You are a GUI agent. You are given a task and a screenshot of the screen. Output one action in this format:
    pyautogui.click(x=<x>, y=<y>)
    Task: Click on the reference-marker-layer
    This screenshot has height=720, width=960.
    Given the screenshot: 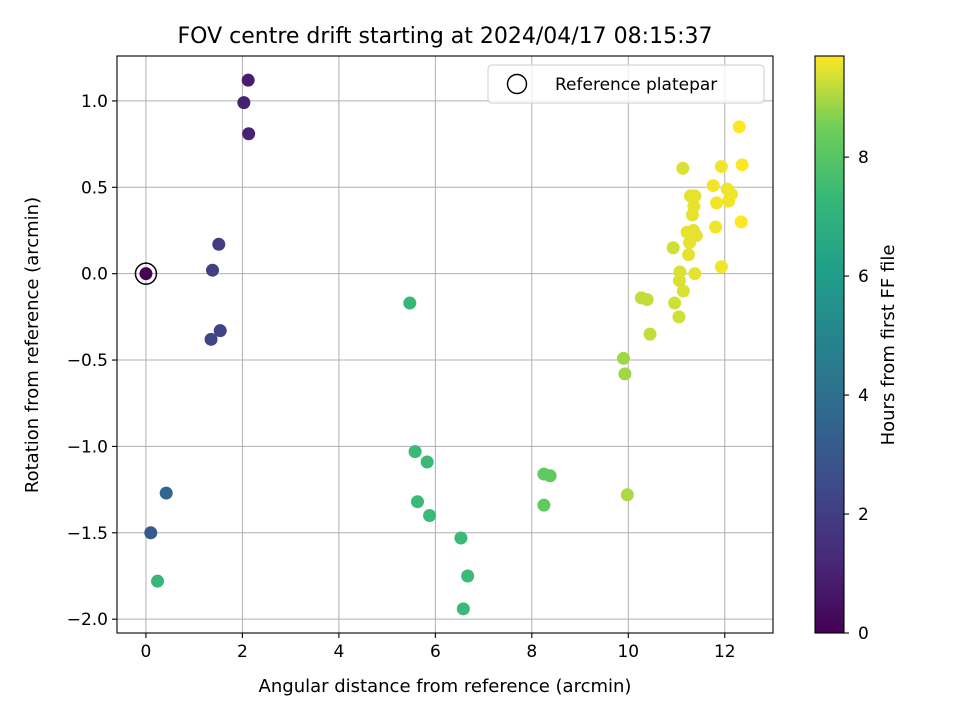 What is the action you would take?
    pyautogui.click(x=146, y=273)
    